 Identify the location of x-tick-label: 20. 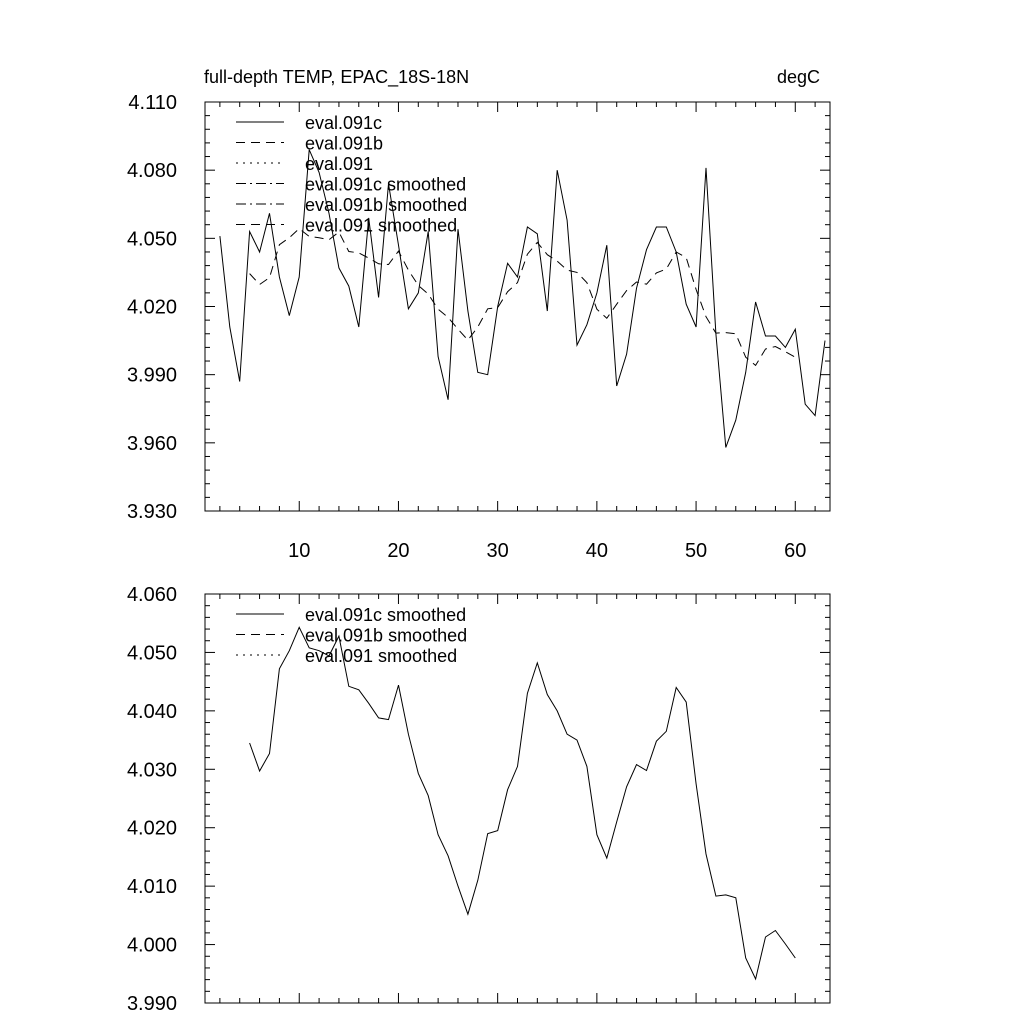
(398, 551).